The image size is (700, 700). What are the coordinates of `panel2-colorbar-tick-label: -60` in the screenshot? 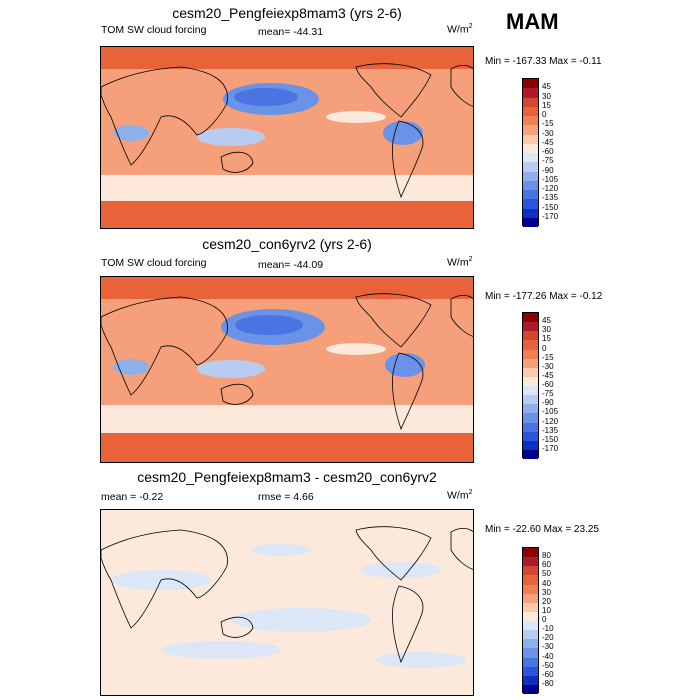 It's located at (548, 384).